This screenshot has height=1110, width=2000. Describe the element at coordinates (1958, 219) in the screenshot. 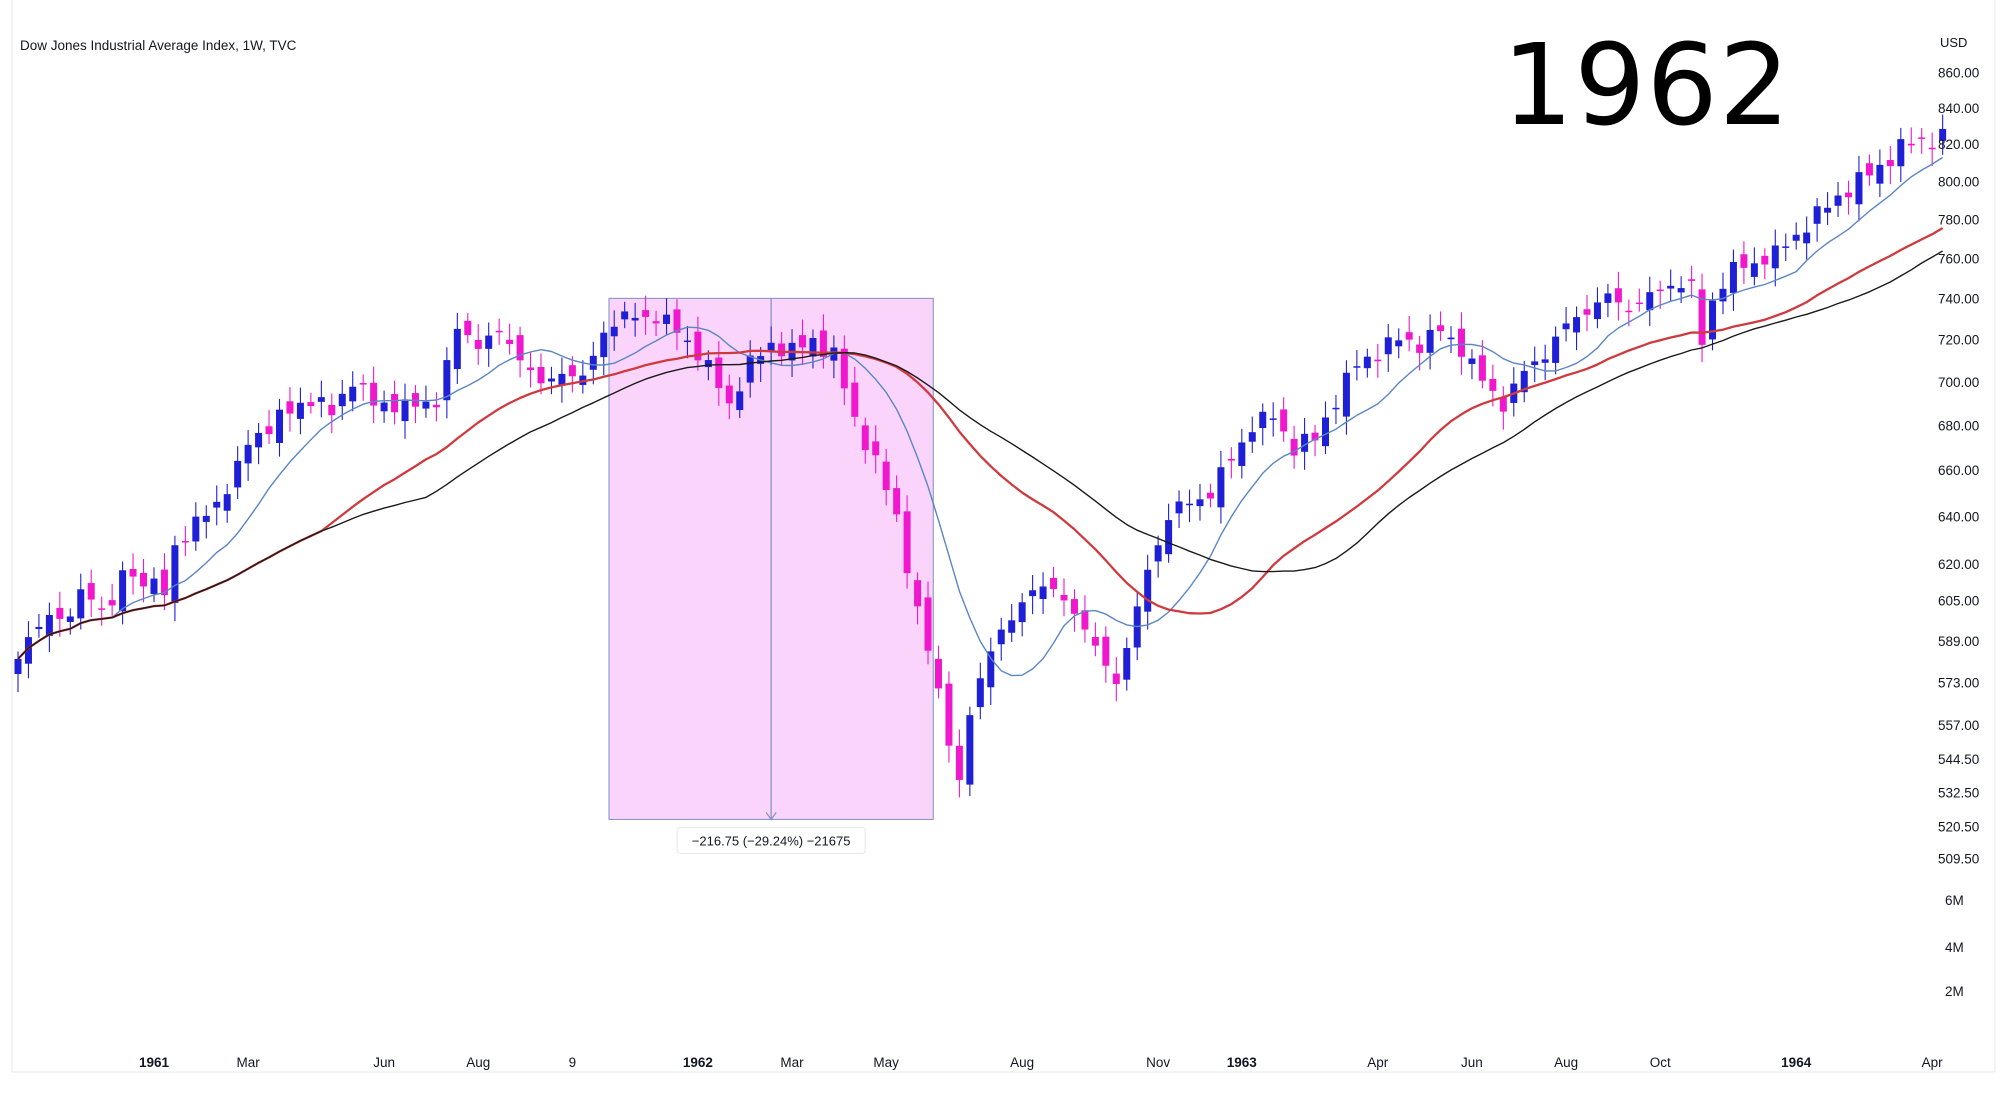

I see `price-tick-label: 780.00` at that location.